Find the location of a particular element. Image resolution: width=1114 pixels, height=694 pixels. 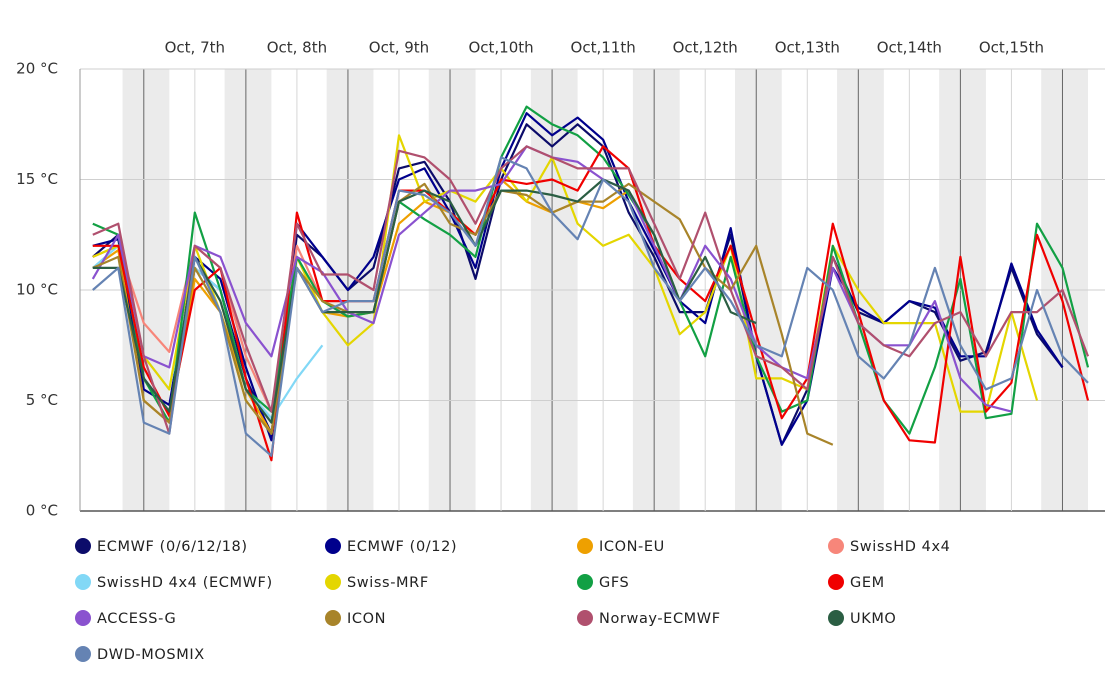

legend-label: ACCESS-G is located at coordinates (136, 619).